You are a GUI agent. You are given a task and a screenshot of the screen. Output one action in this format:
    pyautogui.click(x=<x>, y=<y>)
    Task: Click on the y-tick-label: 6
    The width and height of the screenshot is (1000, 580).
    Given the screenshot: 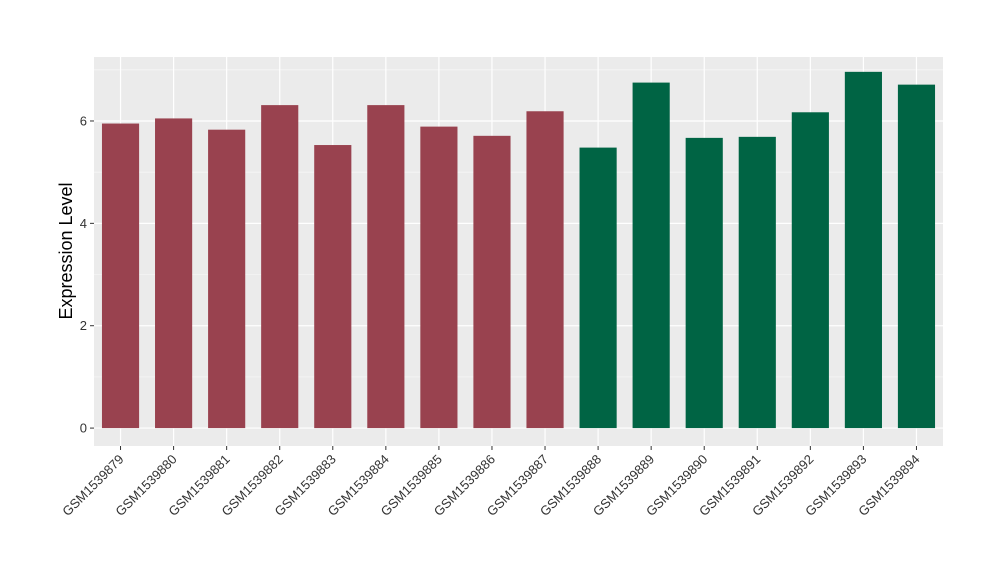 What is the action you would take?
    pyautogui.click(x=83, y=120)
    